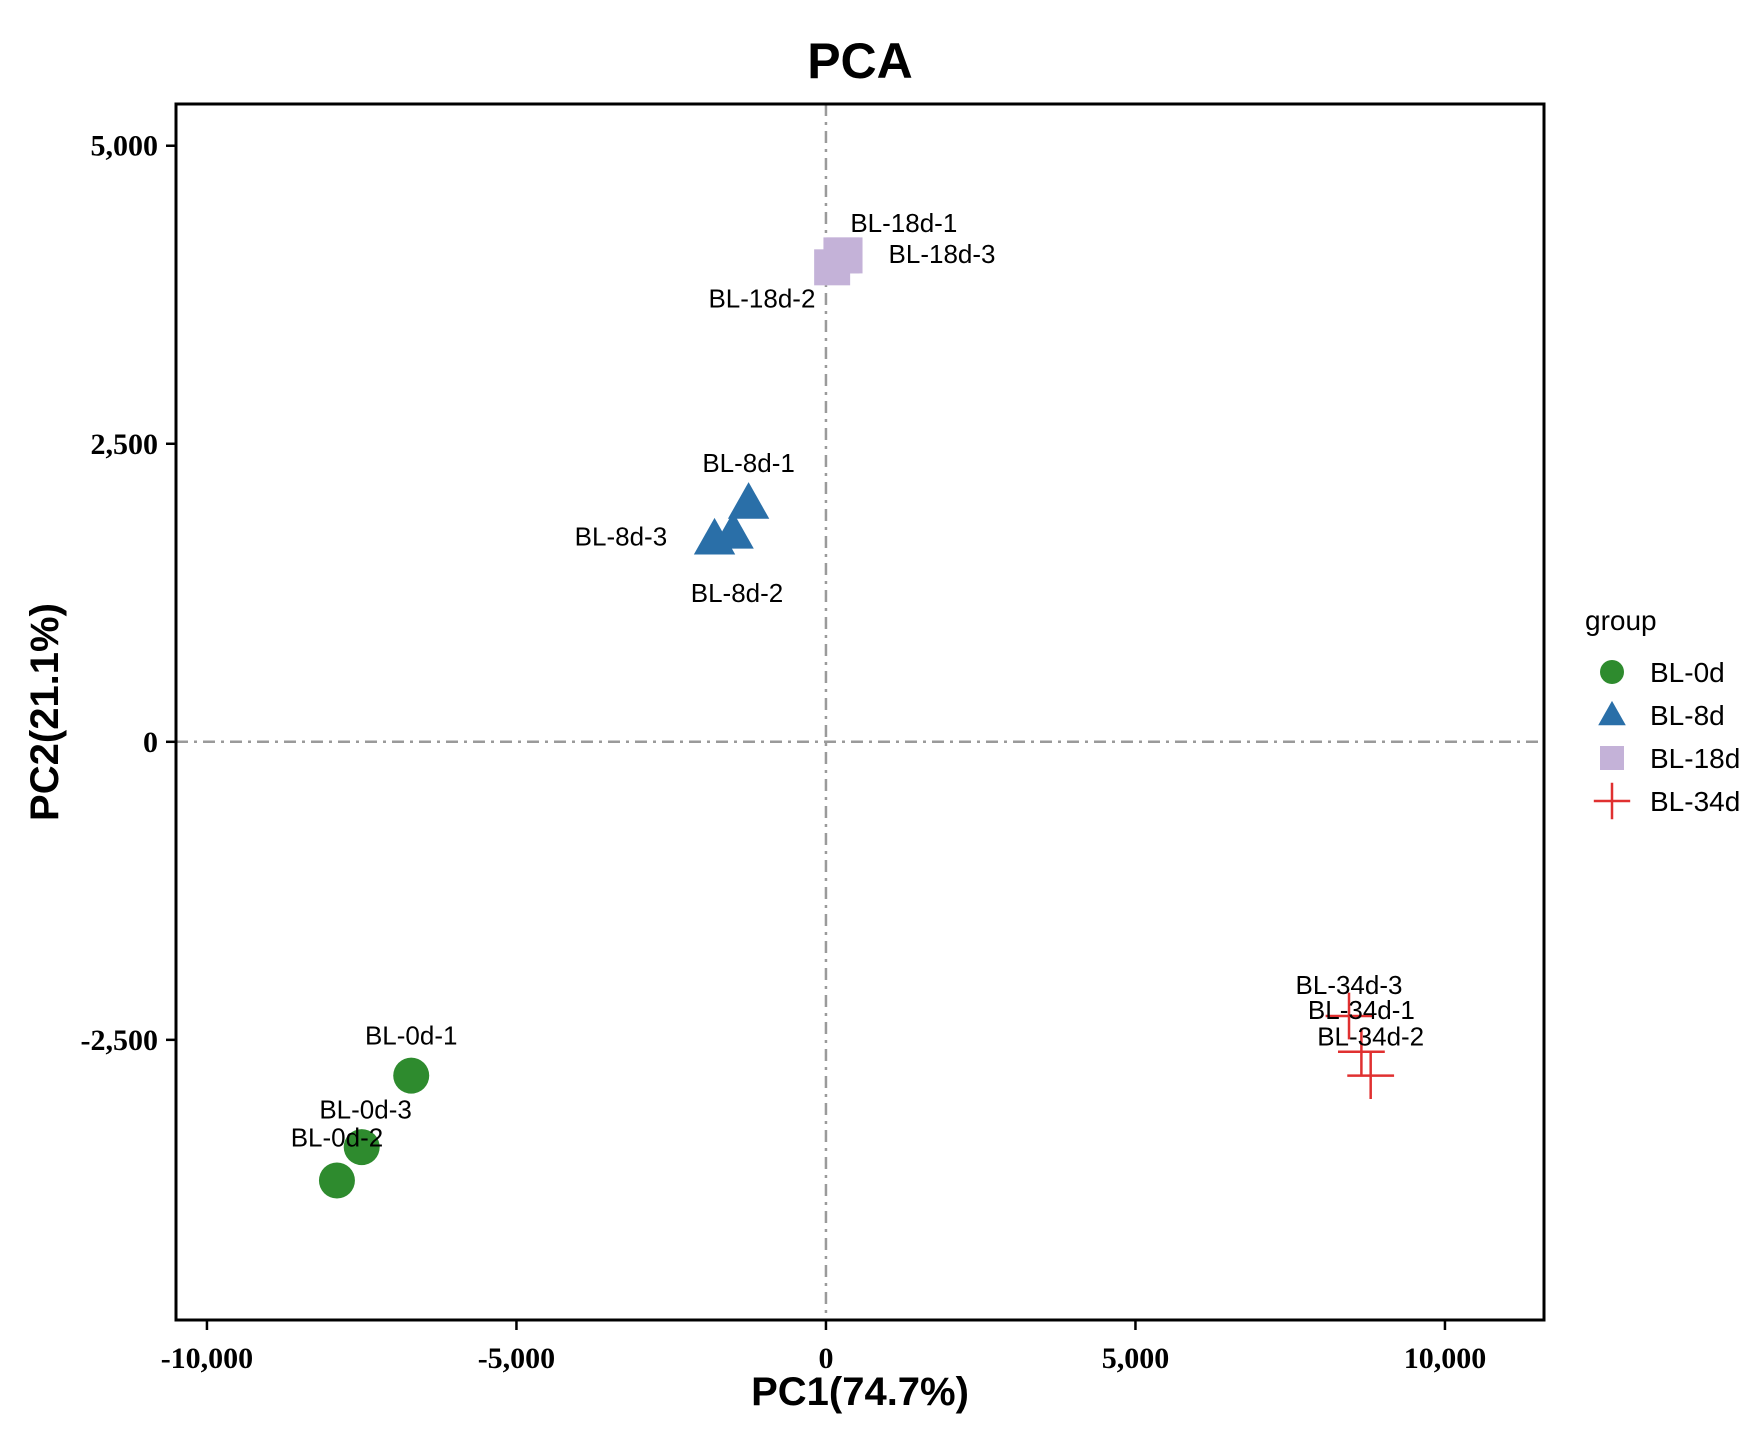  I want to click on y-tick-label: 5,000, so click(125, 146).